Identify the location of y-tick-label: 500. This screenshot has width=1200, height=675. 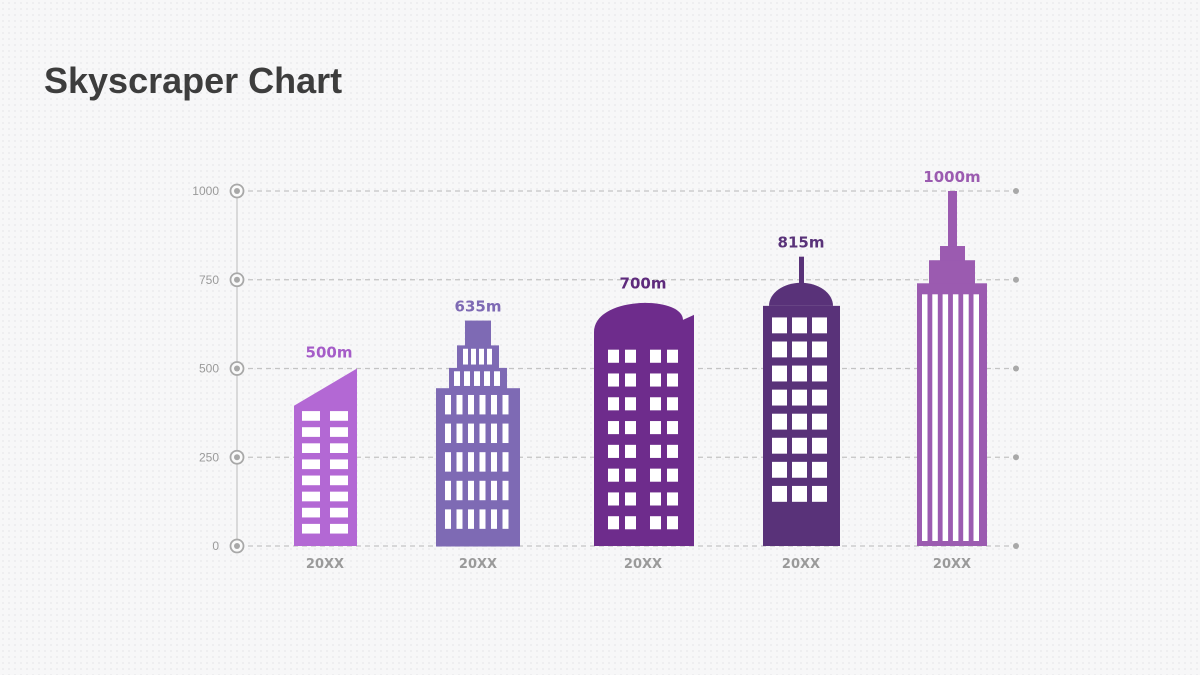
(209, 369).